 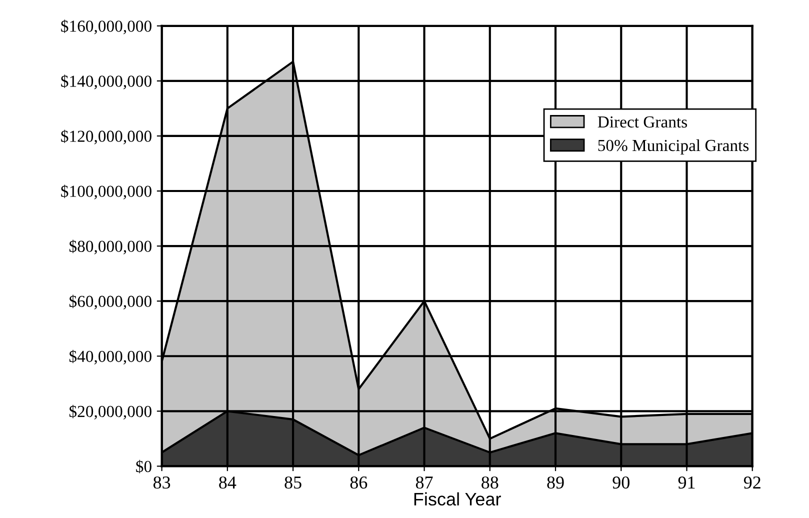 What do you see at coordinates (642, 122) in the screenshot?
I see `legend-label: Direct Grants` at bounding box center [642, 122].